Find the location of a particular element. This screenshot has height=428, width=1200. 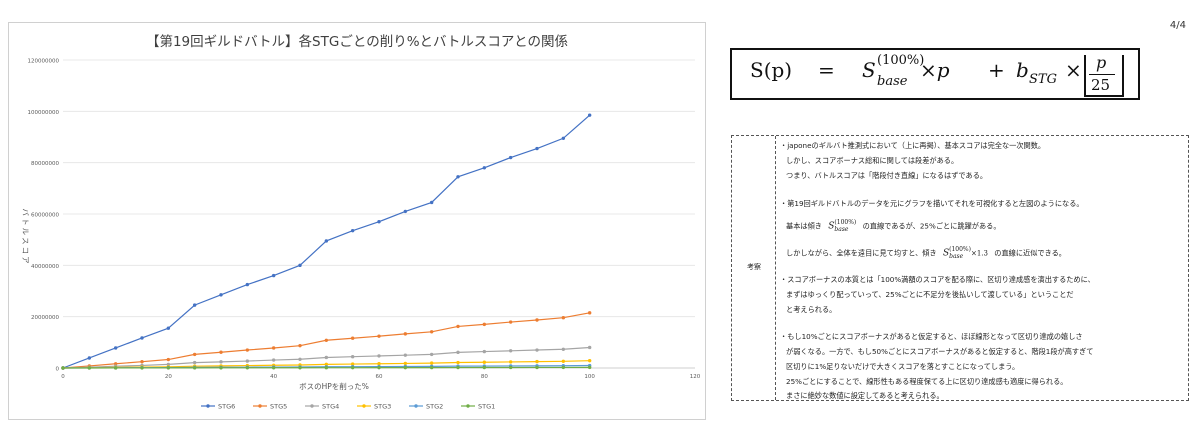

y-tick-label: 40000000 is located at coordinates (45, 267).